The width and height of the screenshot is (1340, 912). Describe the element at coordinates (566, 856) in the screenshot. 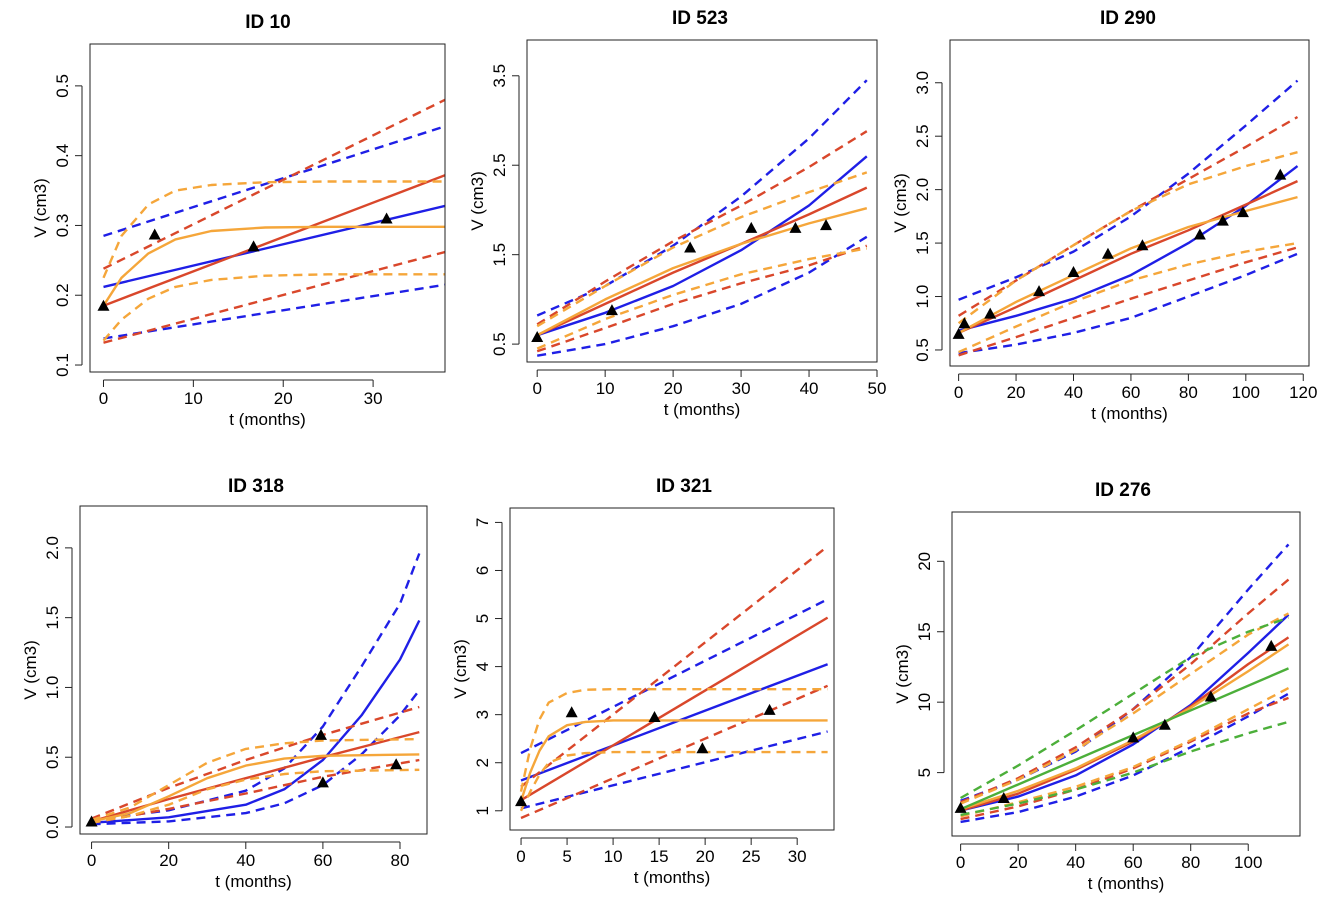

I see `x-tick-label: 5` at that location.